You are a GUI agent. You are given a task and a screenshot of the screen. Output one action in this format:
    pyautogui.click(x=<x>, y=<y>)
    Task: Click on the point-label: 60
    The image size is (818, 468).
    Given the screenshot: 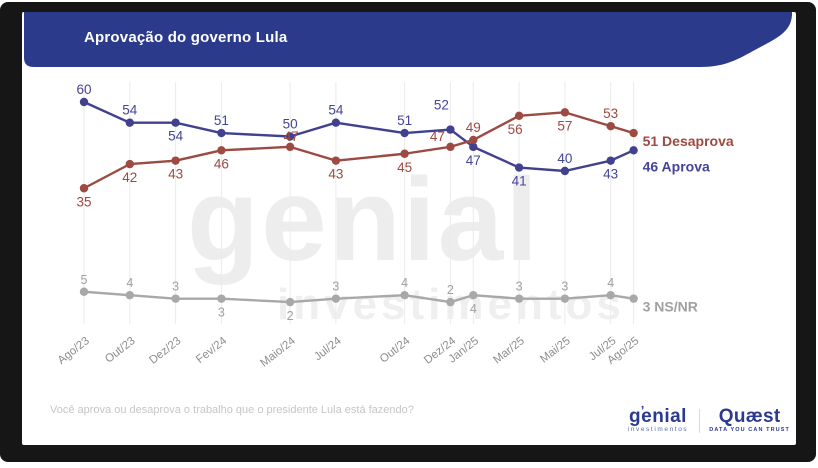 What is the action you would take?
    pyautogui.click(x=83, y=89)
    